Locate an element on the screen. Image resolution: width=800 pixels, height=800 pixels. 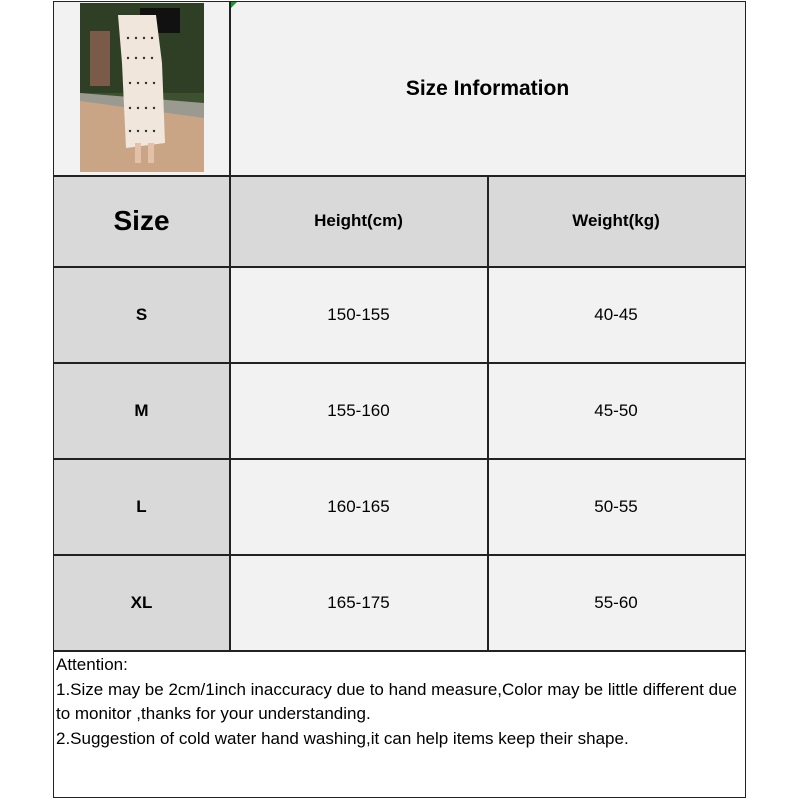
height-cell: 160-165 is located at coordinates (358, 507).